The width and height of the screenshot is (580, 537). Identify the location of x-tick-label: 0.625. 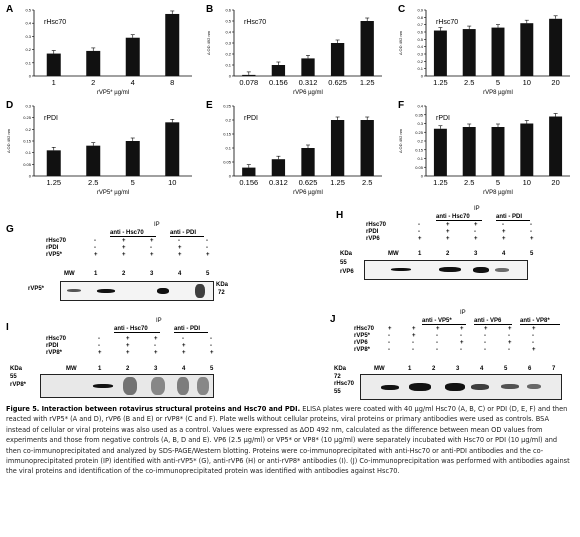
(337, 82).